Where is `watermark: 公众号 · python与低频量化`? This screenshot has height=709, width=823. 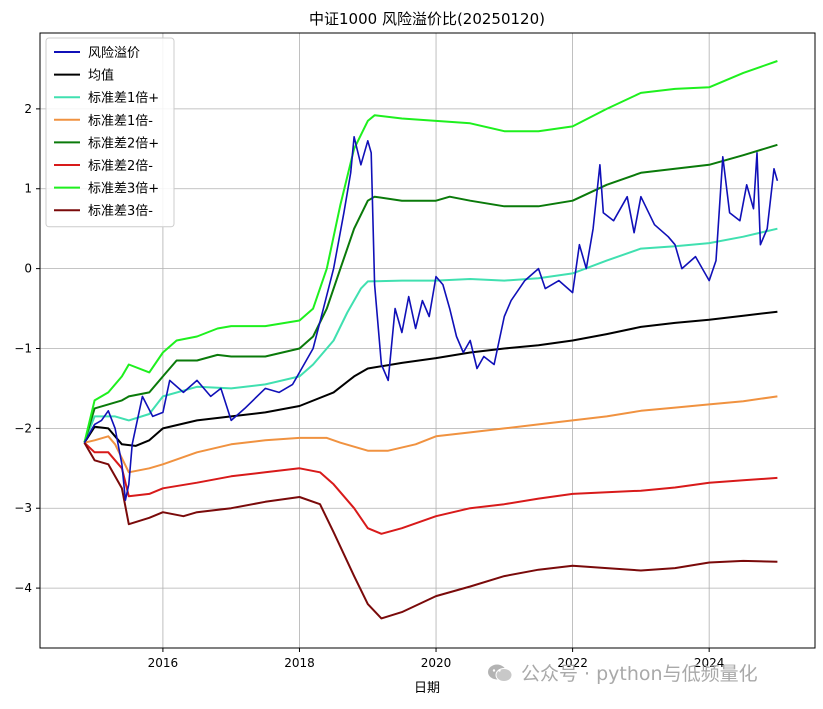
watermark: 公众号 · python与低频量化 is located at coordinates (622, 672).